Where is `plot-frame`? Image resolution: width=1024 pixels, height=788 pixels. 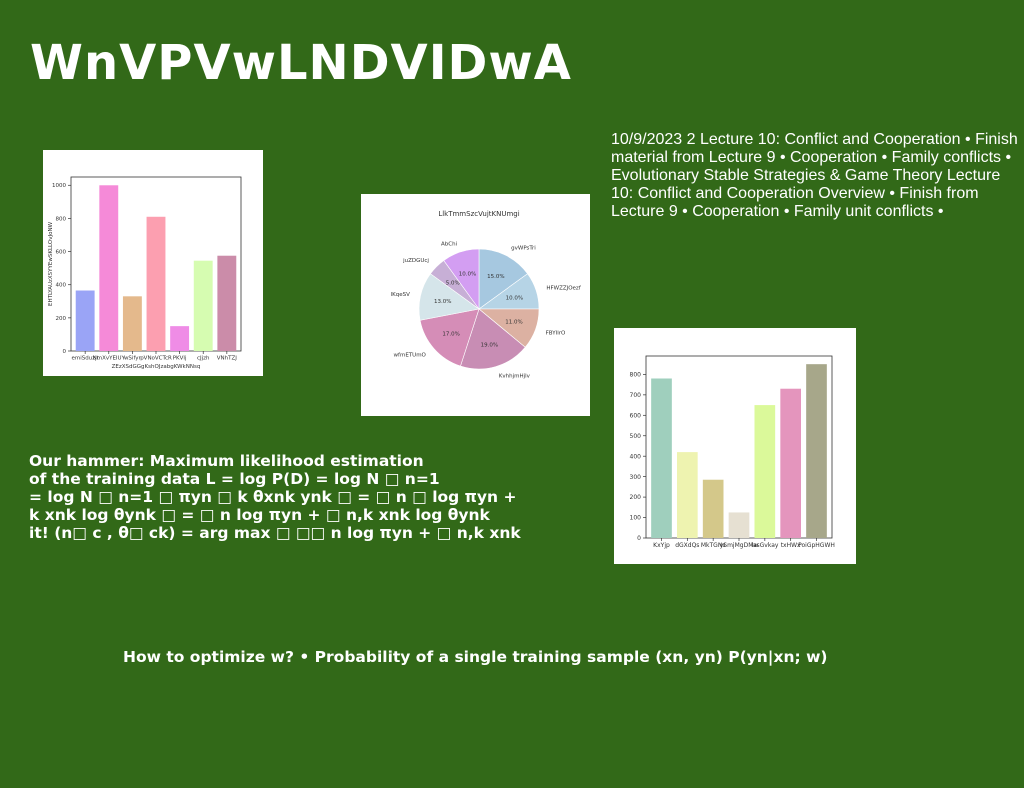 plot-frame is located at coordinates (739, 447).